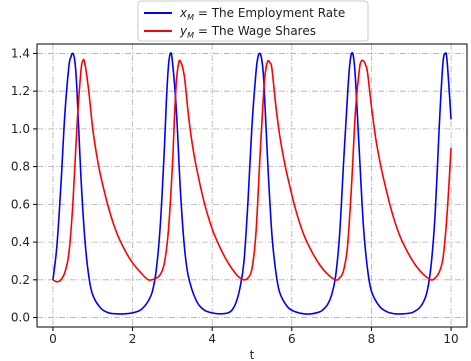  Describe the element at coordinates (20, 129) in the screenshot. I see `y-tick-label: 1.0` at that location.